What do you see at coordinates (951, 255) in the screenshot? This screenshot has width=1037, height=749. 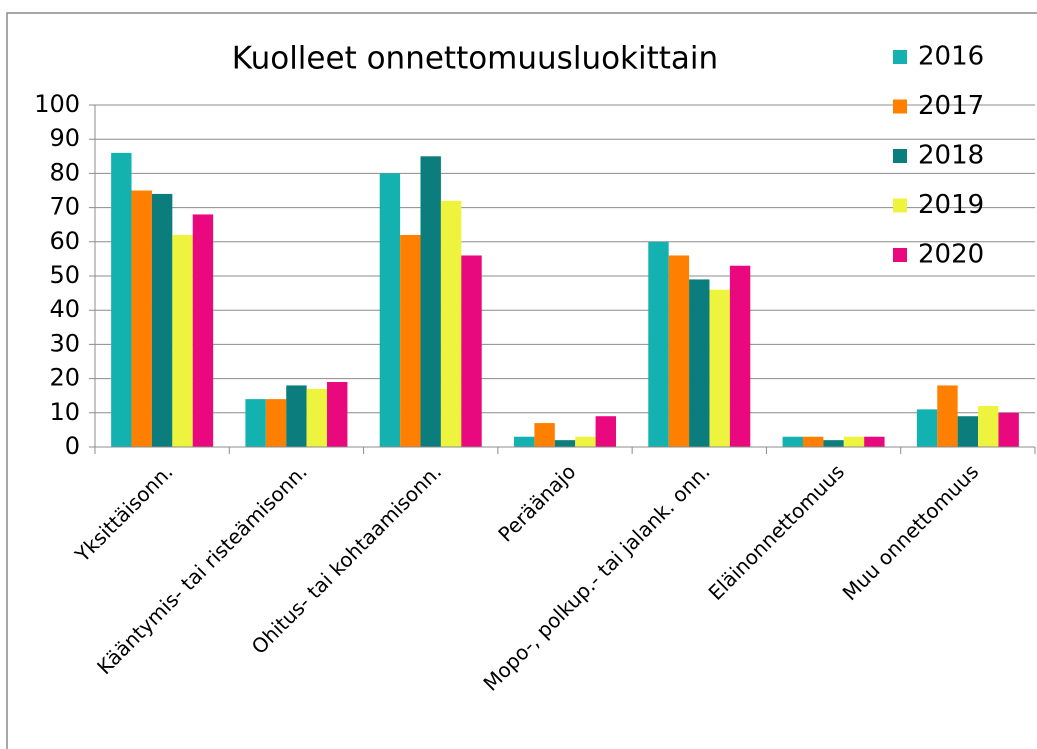 I see `legend-label: 2020` at bounding box center [951, 255].